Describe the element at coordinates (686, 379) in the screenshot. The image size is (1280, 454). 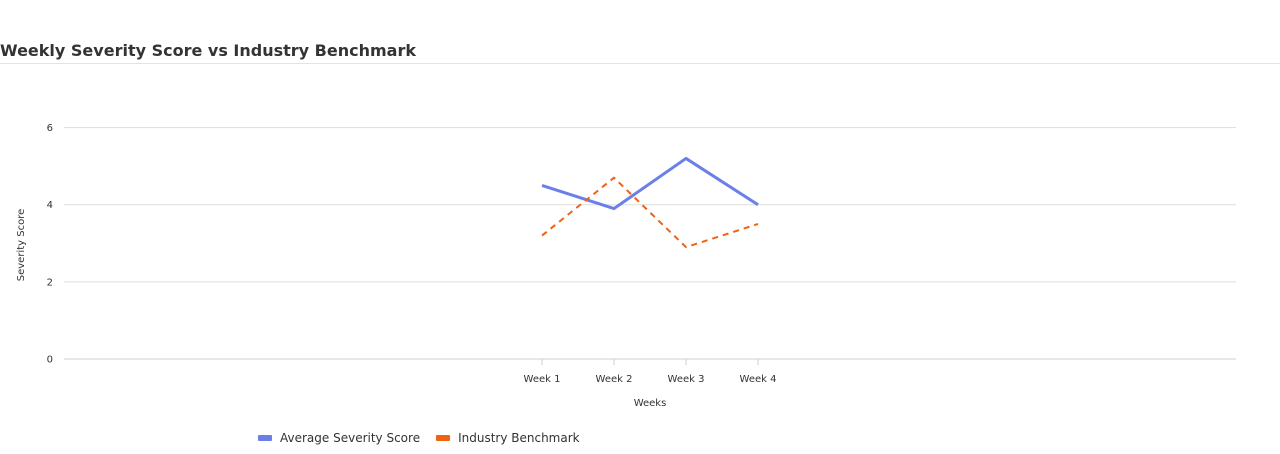
I see `x-tick-label-3: Week 3` at that location.